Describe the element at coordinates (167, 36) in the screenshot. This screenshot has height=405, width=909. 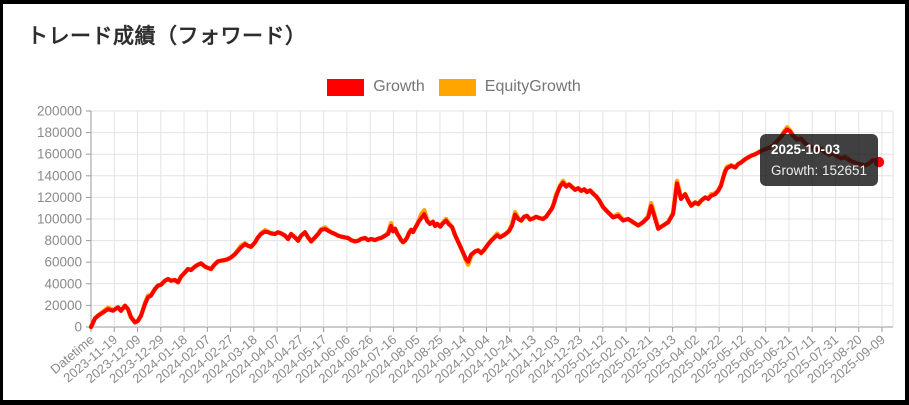
I see `chart-title: トレード成績（フォワード）` at that location.